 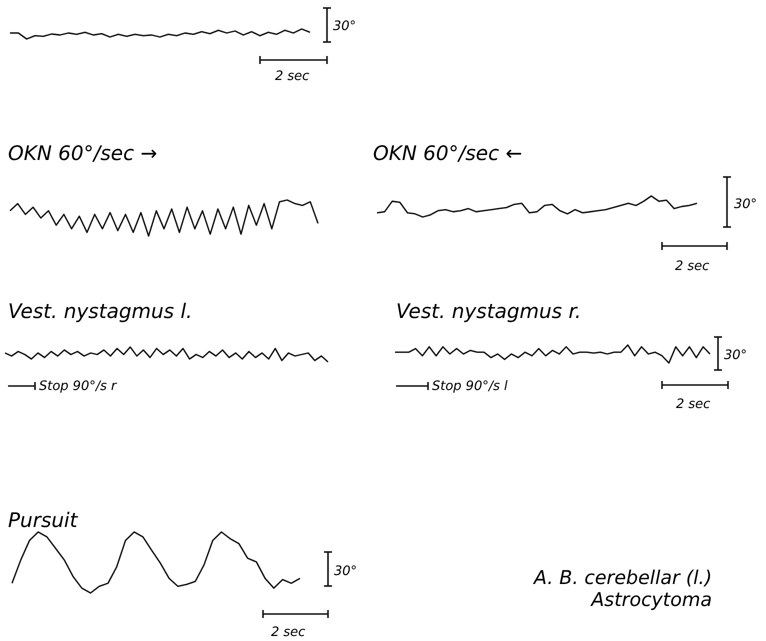 What do you see at coordinates (447, 153) in the screenshot?
I see `chart-title: OKN 60°/sec ←` at bounding box center [447, 153].